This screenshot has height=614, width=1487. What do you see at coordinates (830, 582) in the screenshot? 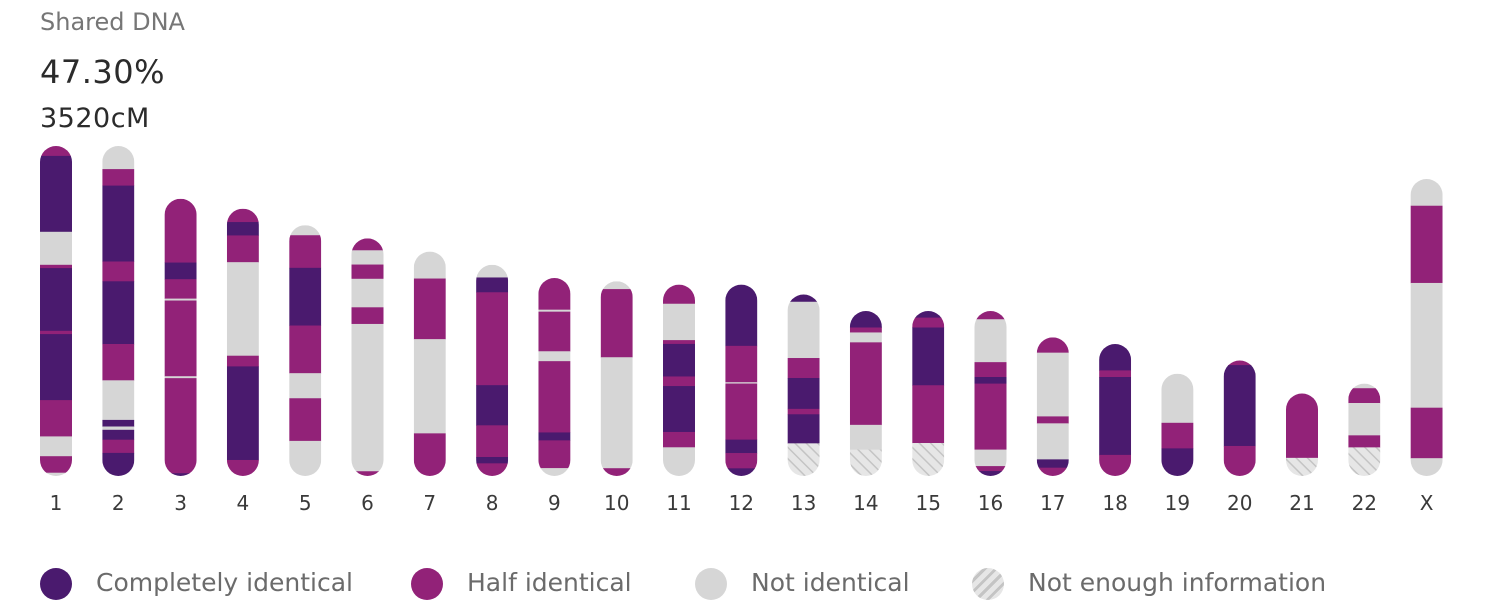
I see `legend-label: Not identical` at bounding box center [830, 582].